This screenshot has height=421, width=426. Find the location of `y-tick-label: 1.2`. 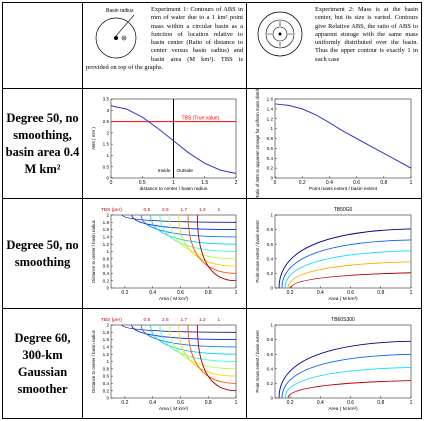

y-tick-label: 1.2 is located at coordinates (270, 118).